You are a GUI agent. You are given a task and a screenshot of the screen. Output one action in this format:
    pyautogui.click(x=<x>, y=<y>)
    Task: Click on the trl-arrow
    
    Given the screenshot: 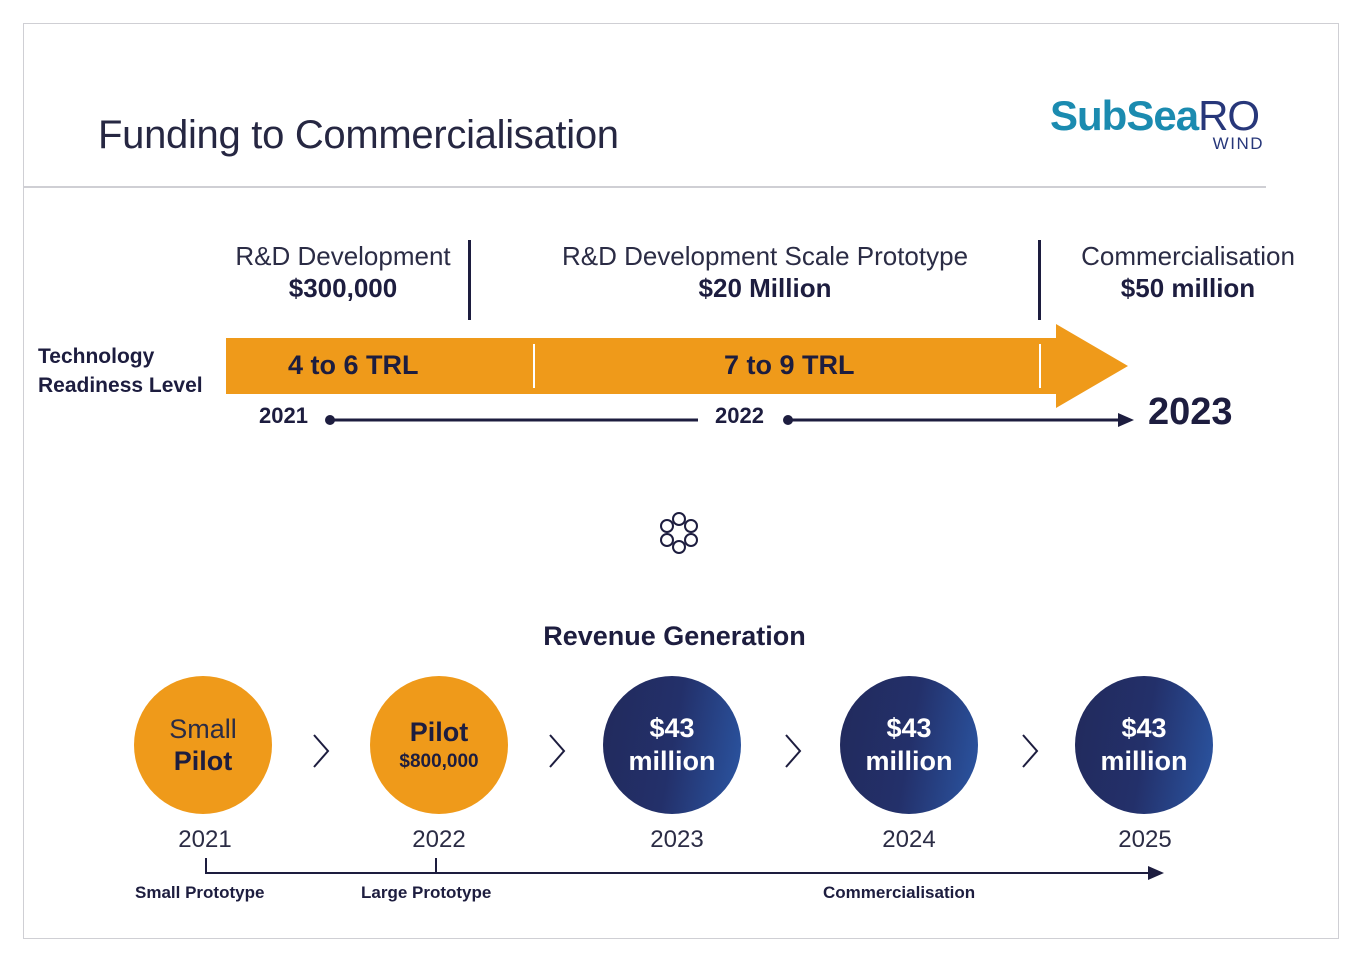 What is the action you would take?
    pyautogui.click(x=677, y=366)
    